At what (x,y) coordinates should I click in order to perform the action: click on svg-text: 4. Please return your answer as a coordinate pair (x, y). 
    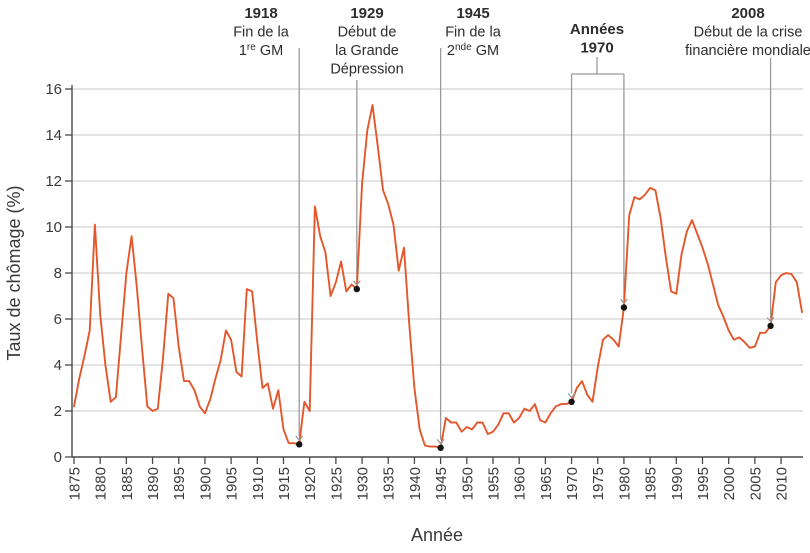
    Looking at the image, I should click on (58, 365).